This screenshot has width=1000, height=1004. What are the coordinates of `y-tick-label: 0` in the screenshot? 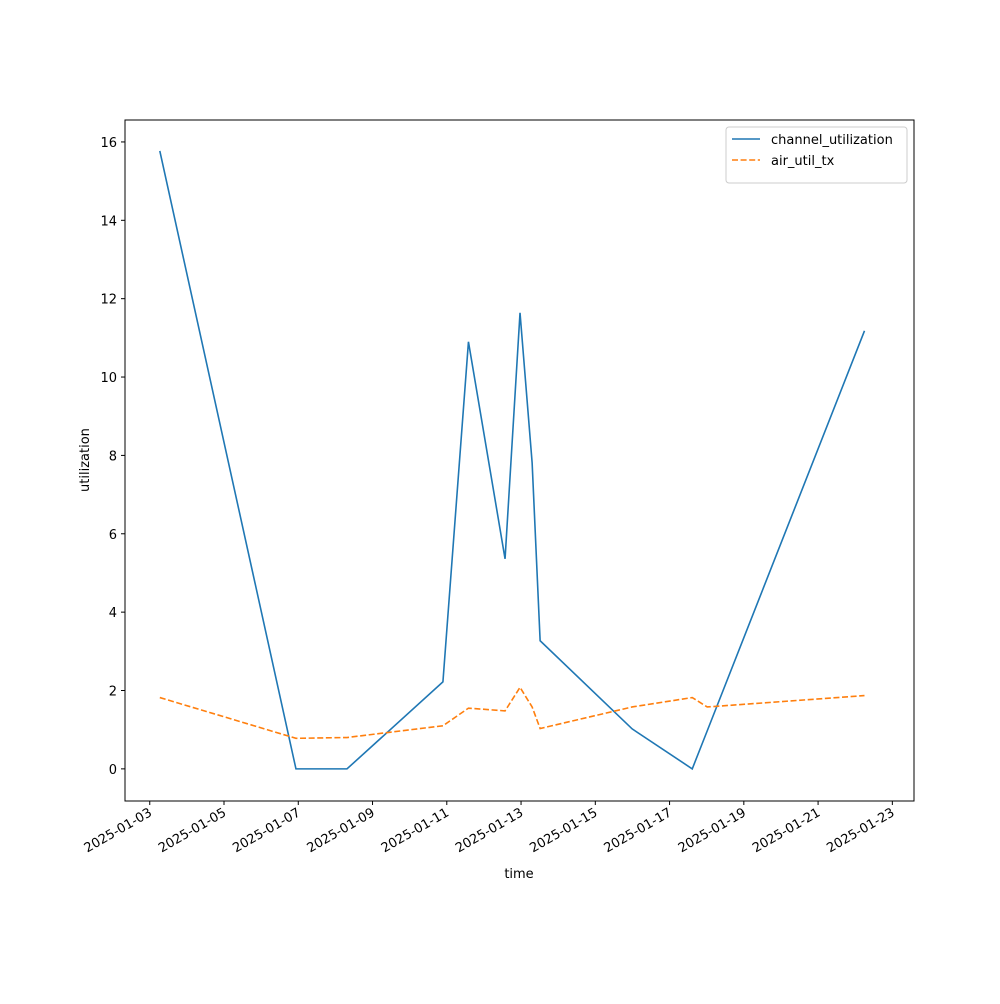 It's located at (113, 770).